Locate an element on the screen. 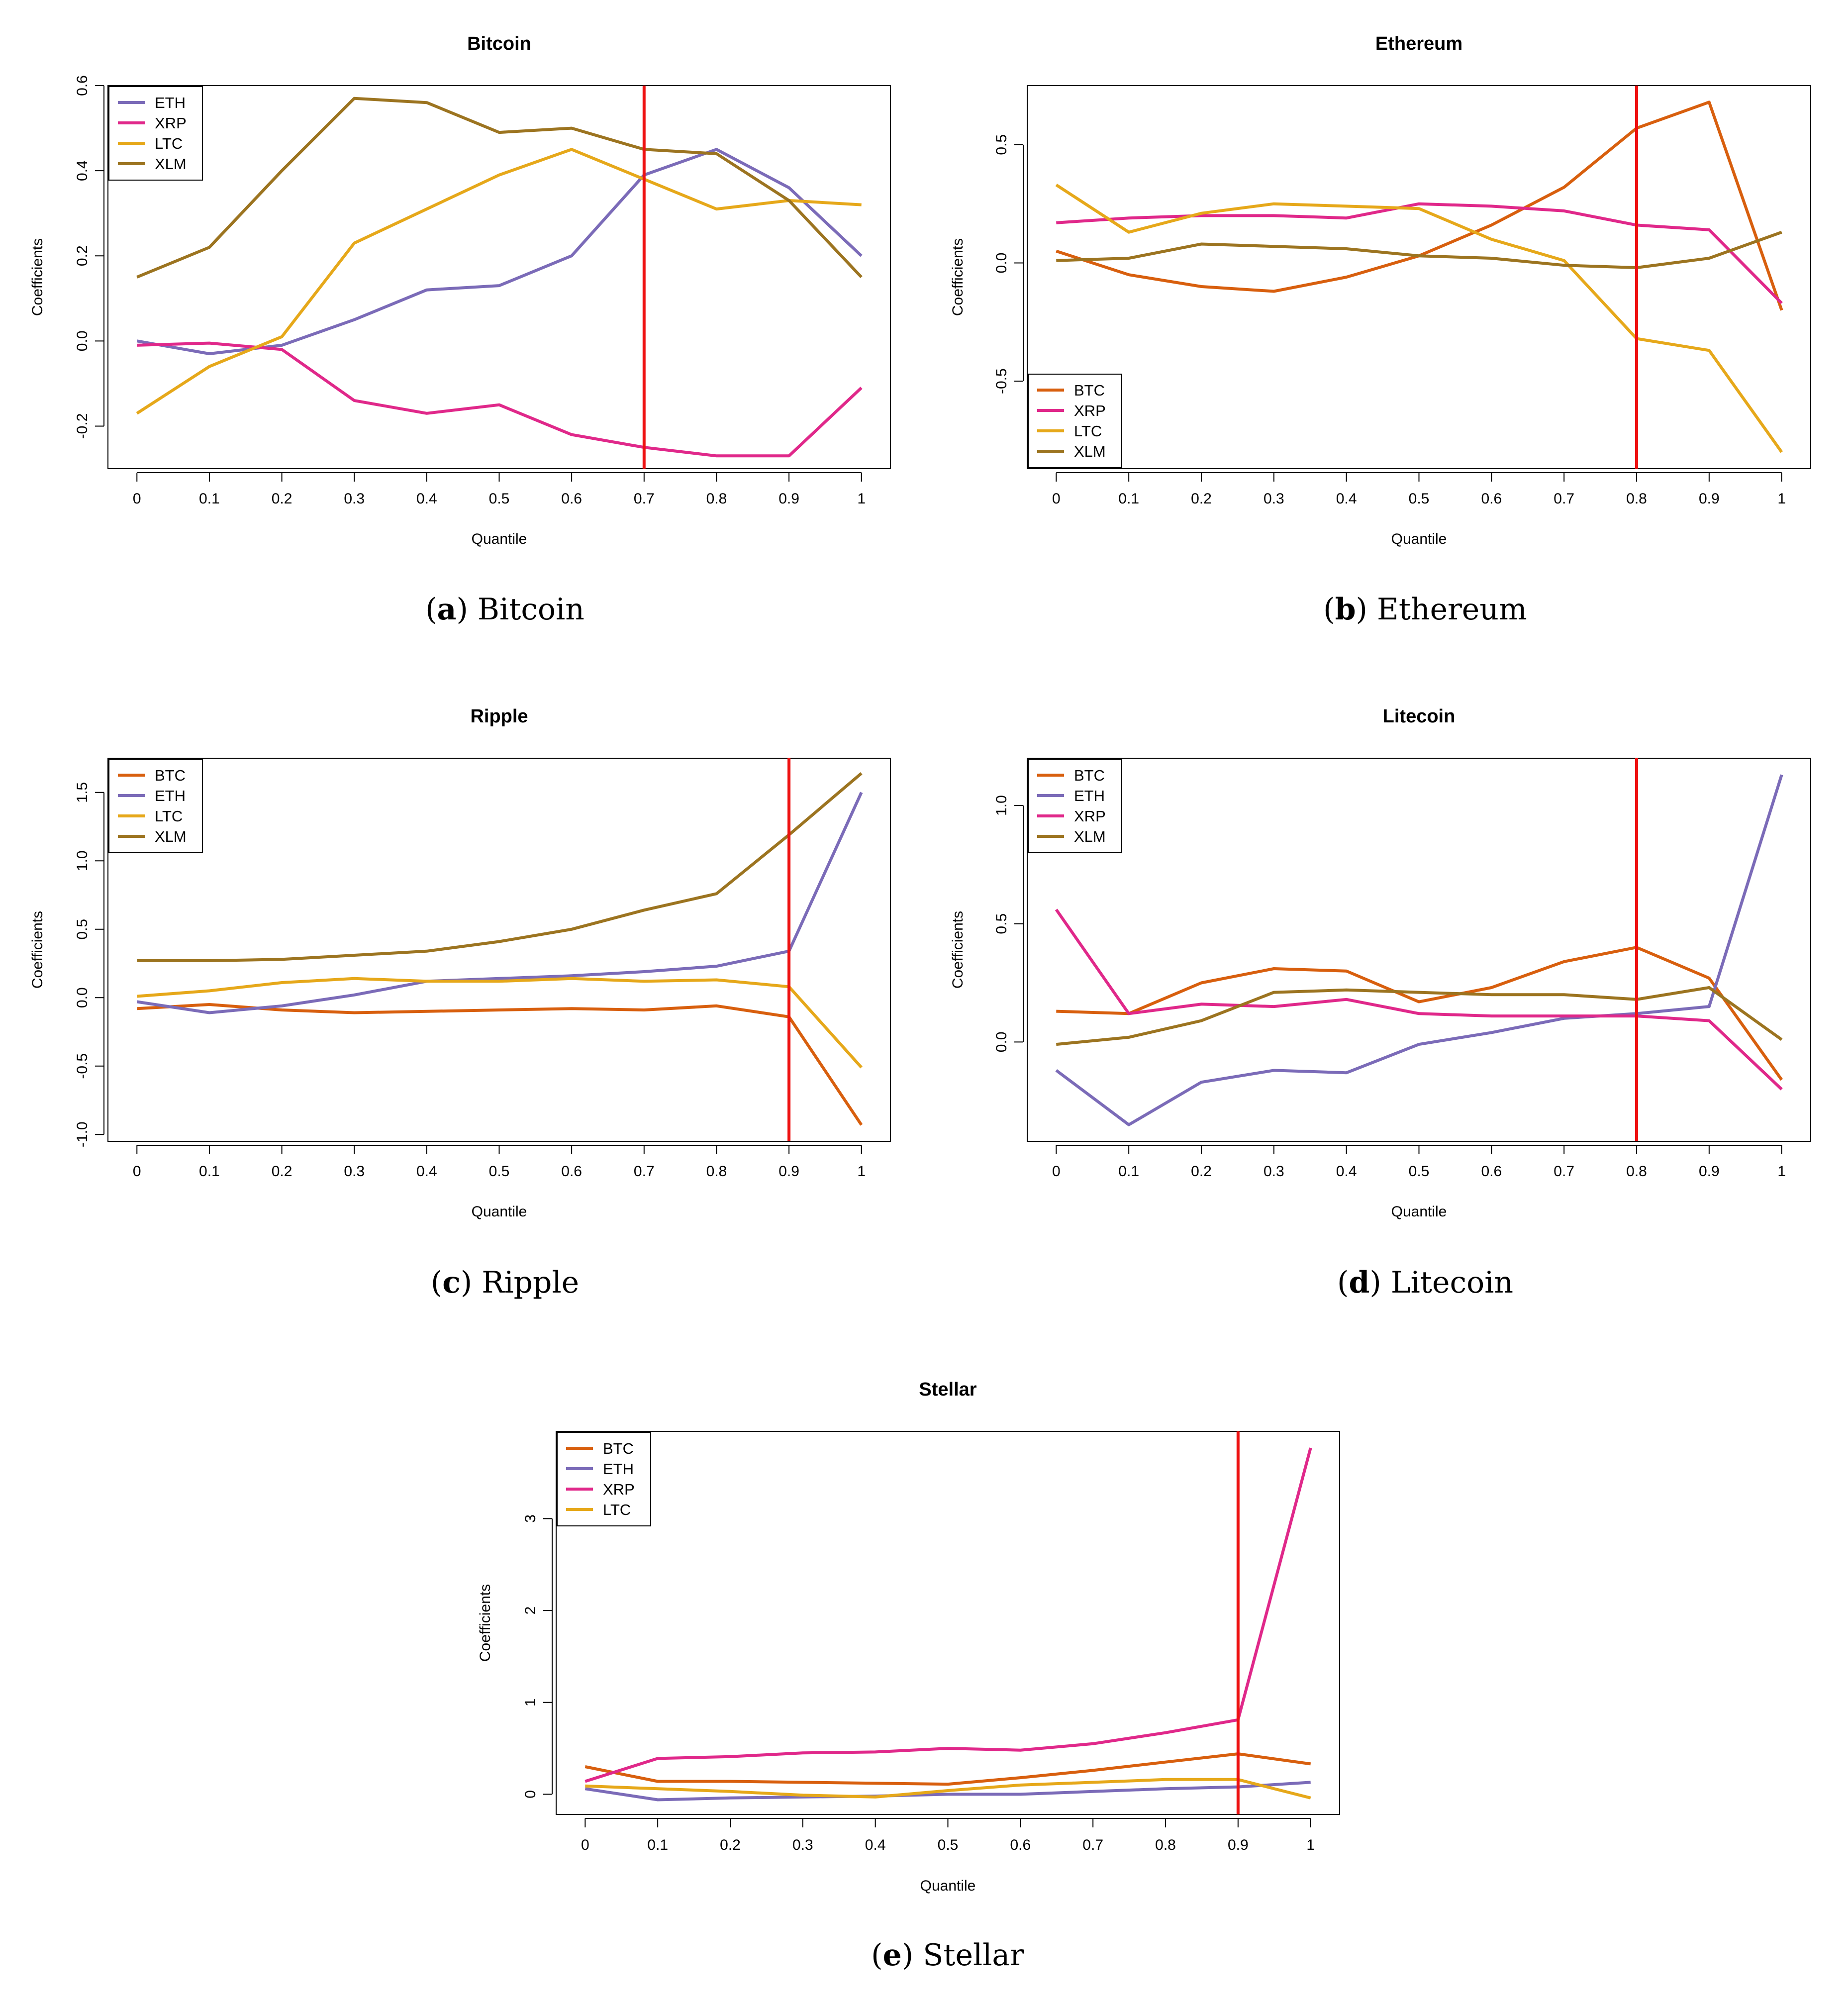 The height and width of the screenshot is (2007, 1848). y-tick-label: 1.0 is located at coordinates (83, 860).